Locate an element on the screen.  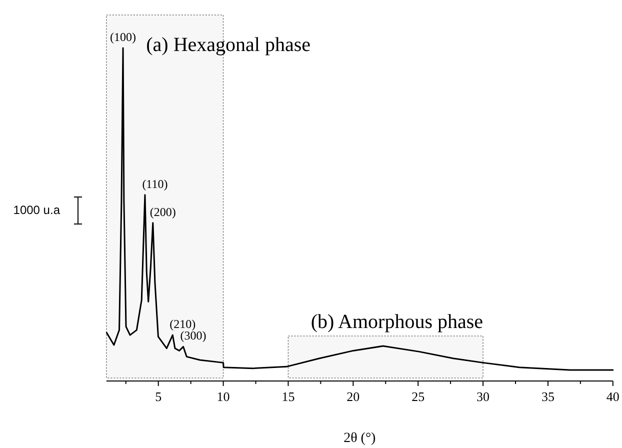
x-tick-label: 35 is located at coordinates (547, 396).